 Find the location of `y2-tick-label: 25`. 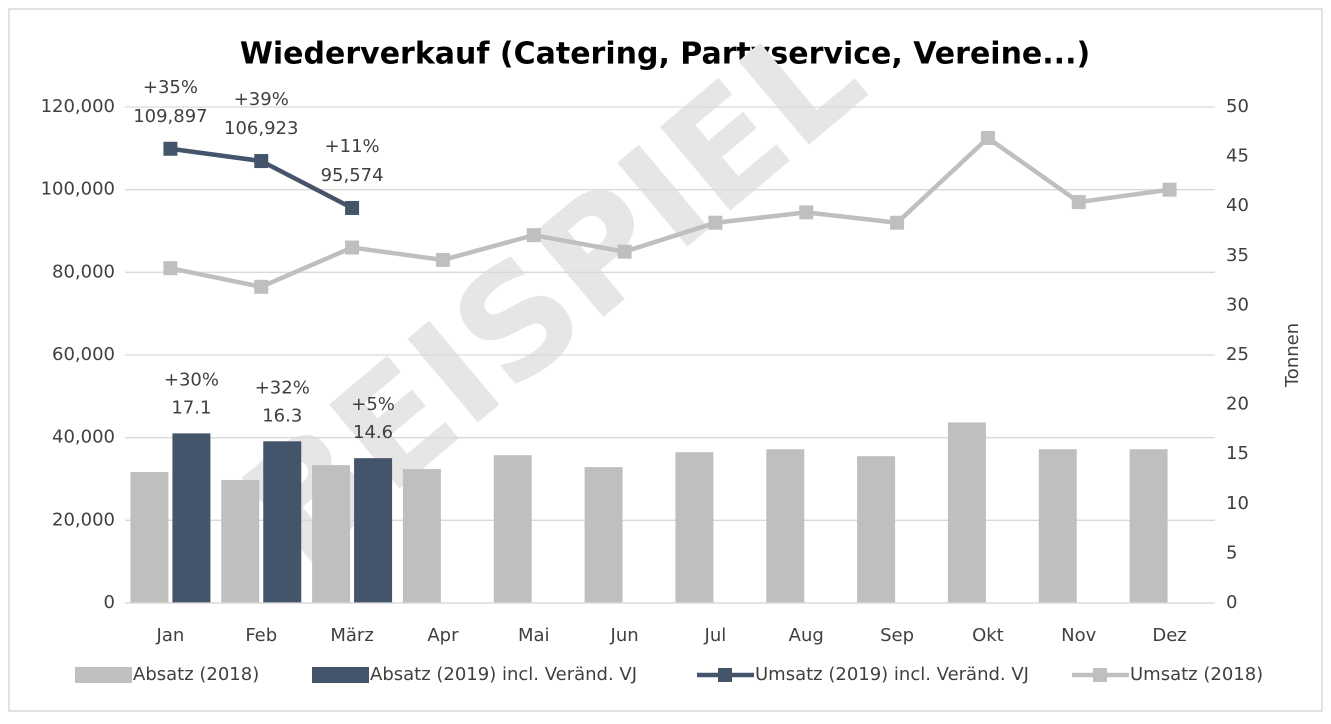

y2-tick-label: 25 is located at coordinates (1237, 354).